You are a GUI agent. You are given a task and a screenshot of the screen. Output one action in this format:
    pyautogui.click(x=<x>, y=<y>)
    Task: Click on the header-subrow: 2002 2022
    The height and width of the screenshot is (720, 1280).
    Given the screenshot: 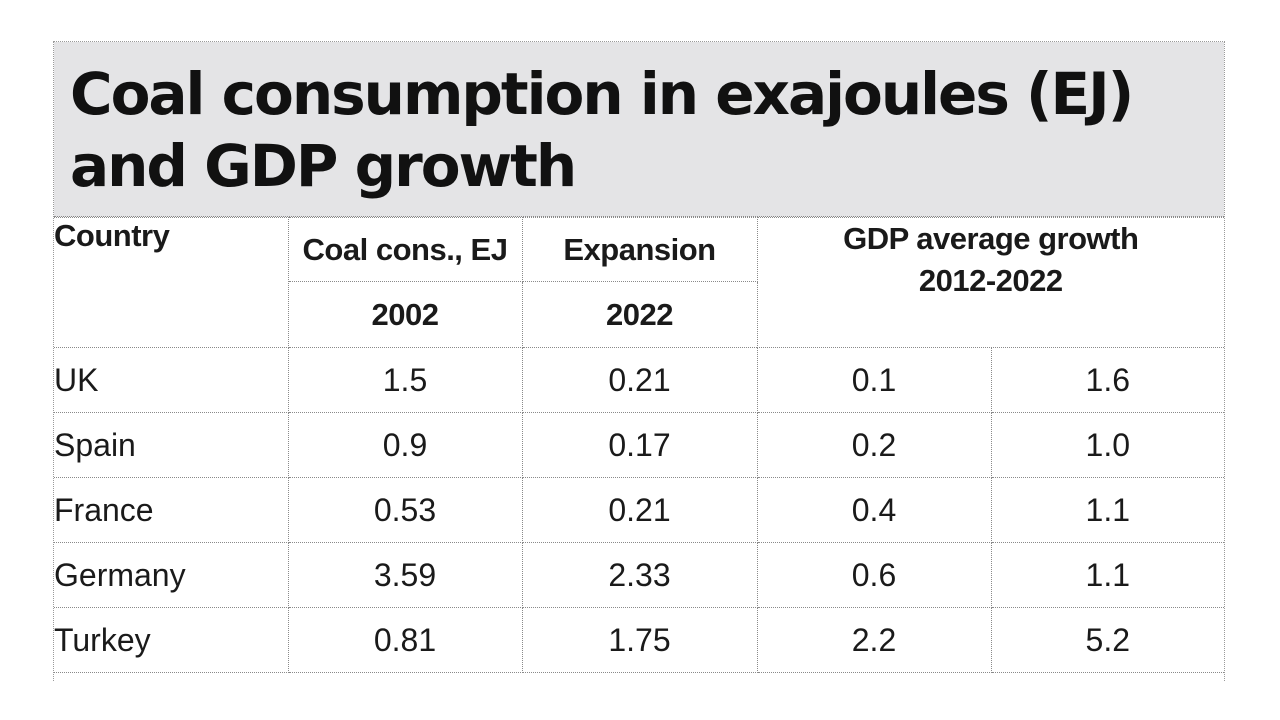 What is the action you would take?
    pyautogui.click(x=639, y=314)
    